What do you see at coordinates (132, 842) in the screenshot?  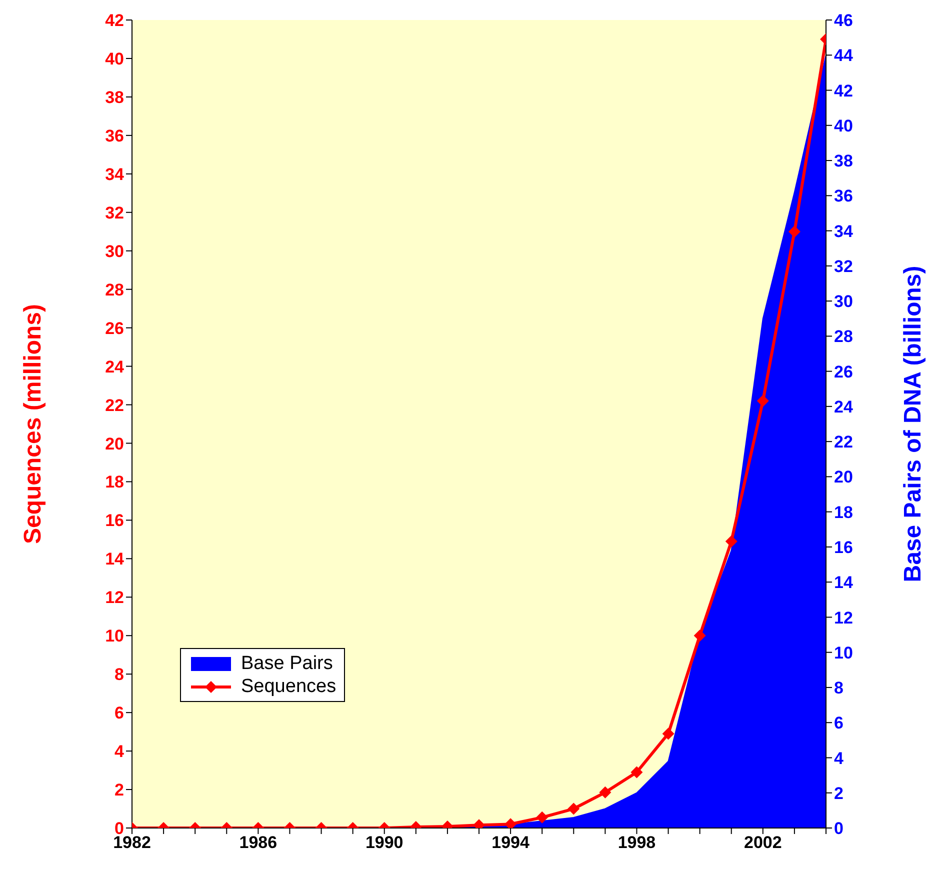 I see `x-tick-label: 1982` at bounding box center [132, 842].